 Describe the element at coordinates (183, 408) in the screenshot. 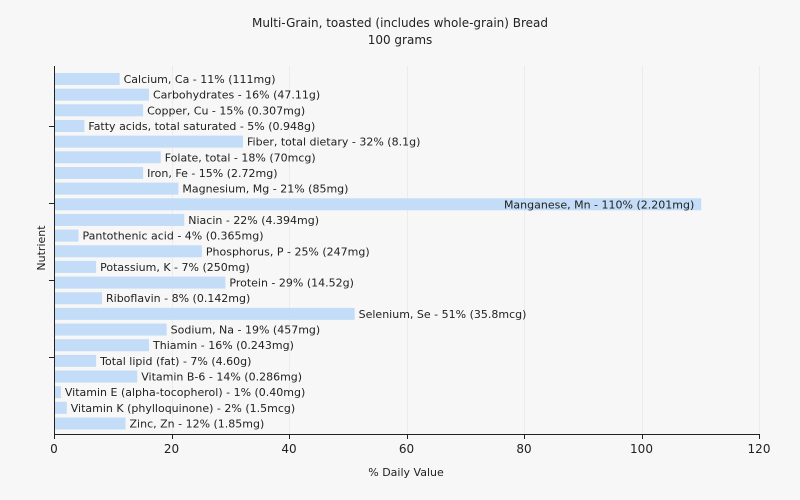

I see `bar-label: Vitamin K (phylloquinone) - 2% (1.5mcg)` at that location.